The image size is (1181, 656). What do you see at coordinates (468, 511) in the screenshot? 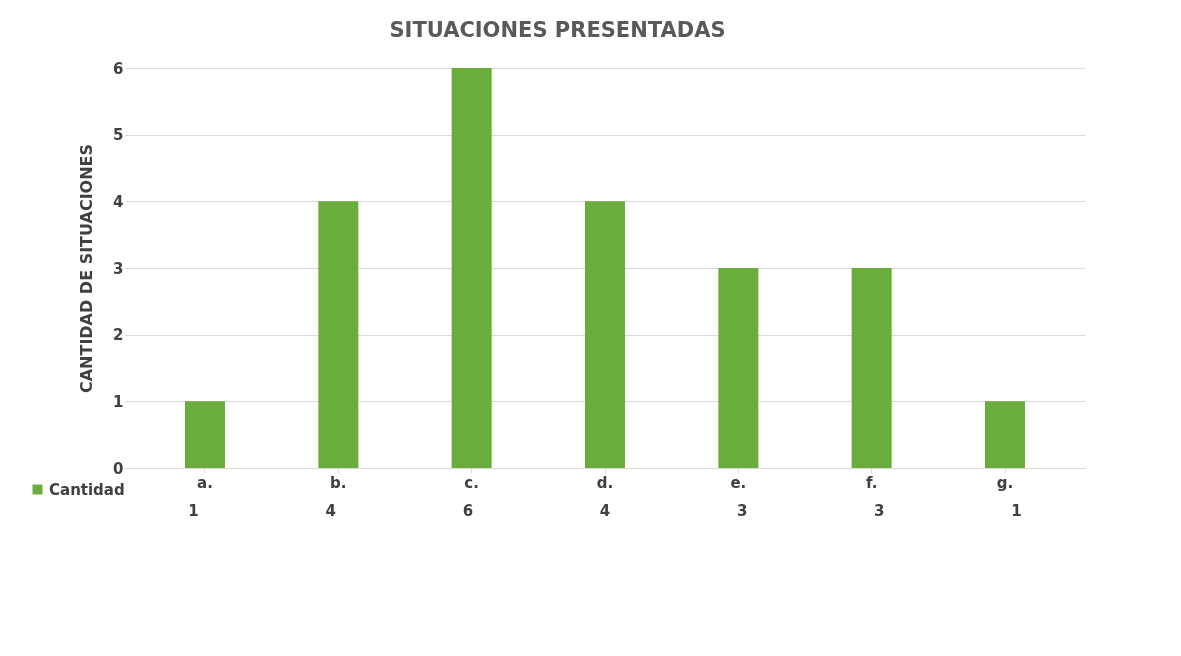
I see `data-label: 6` at bounding box center [468, 511].